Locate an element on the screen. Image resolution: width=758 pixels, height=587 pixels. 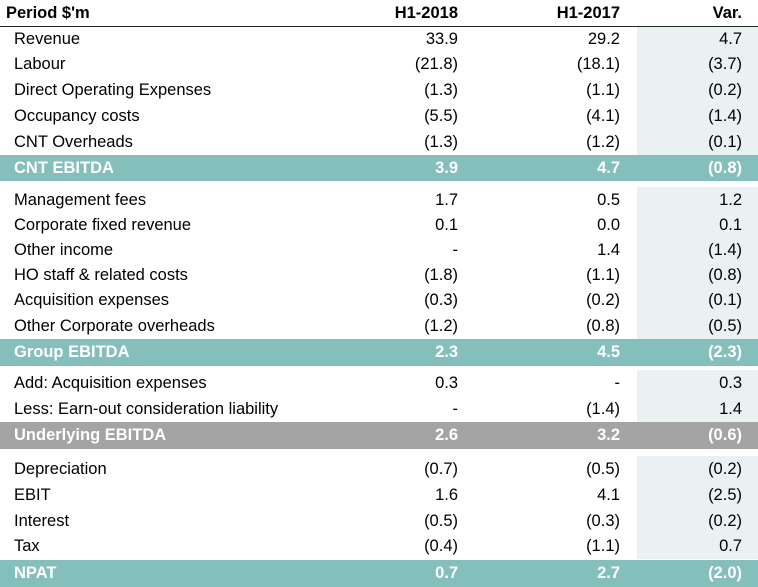
row-label: Occupancy costs is located at coordinates (77, 115).